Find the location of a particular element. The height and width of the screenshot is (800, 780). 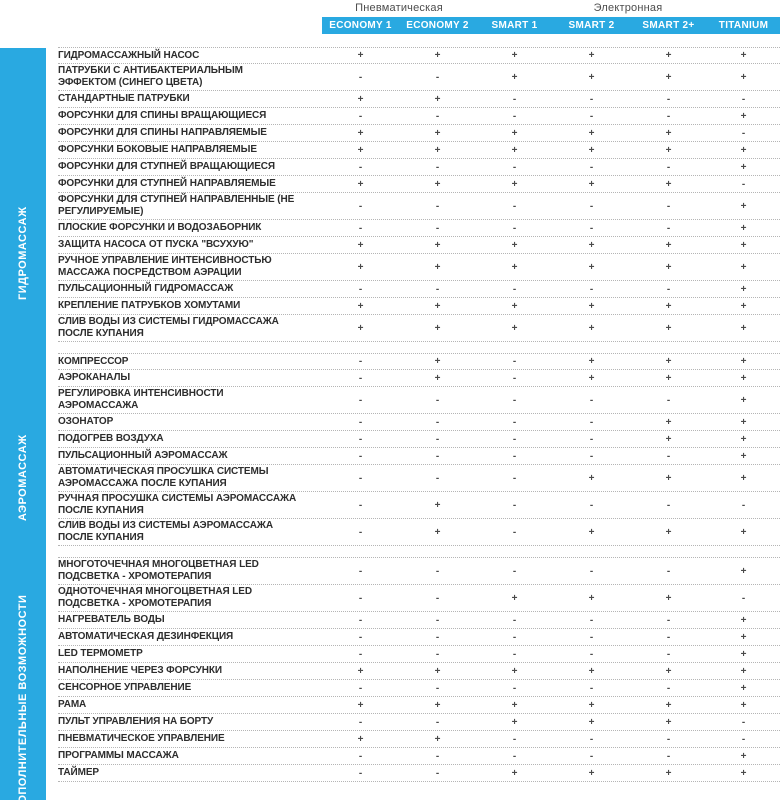

value-cells: - - - + + + is located at coordinates (551, 478).